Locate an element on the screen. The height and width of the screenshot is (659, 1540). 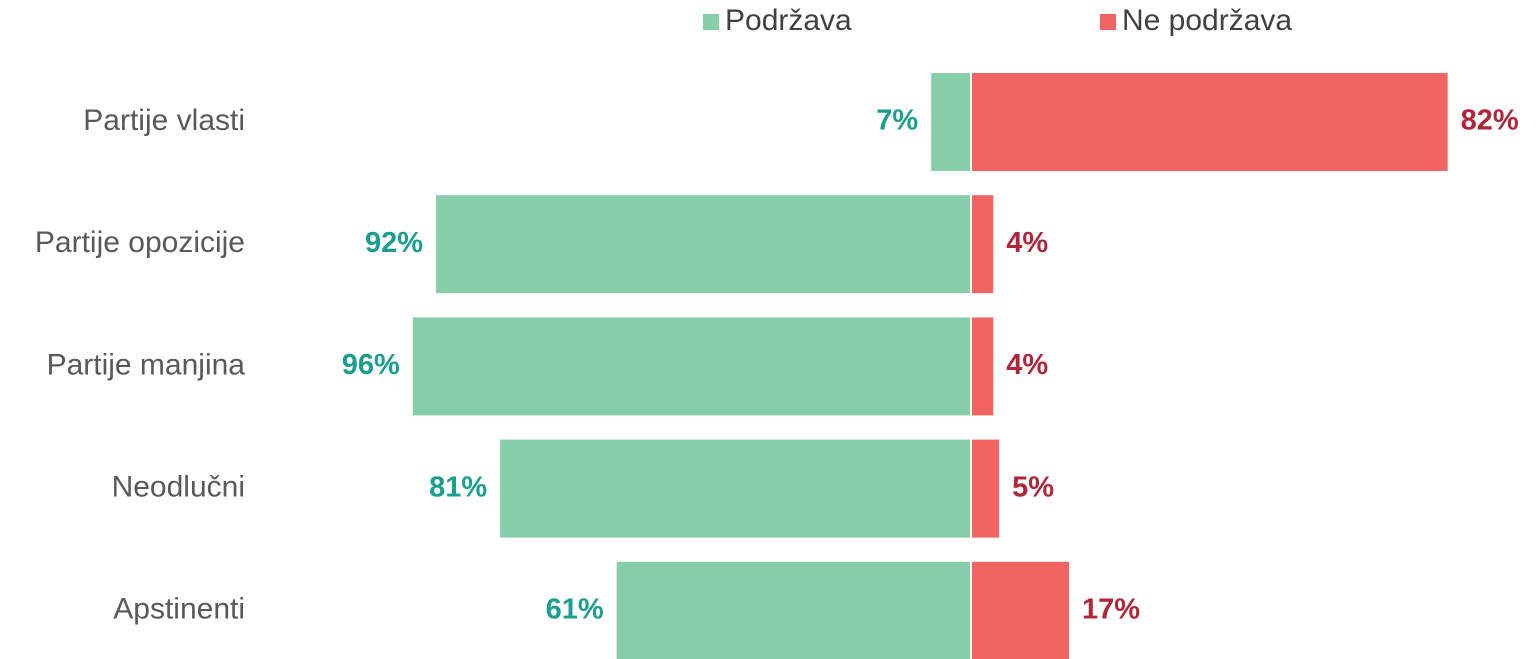
legend-label: Podržava is located at coordinates (788, 20).